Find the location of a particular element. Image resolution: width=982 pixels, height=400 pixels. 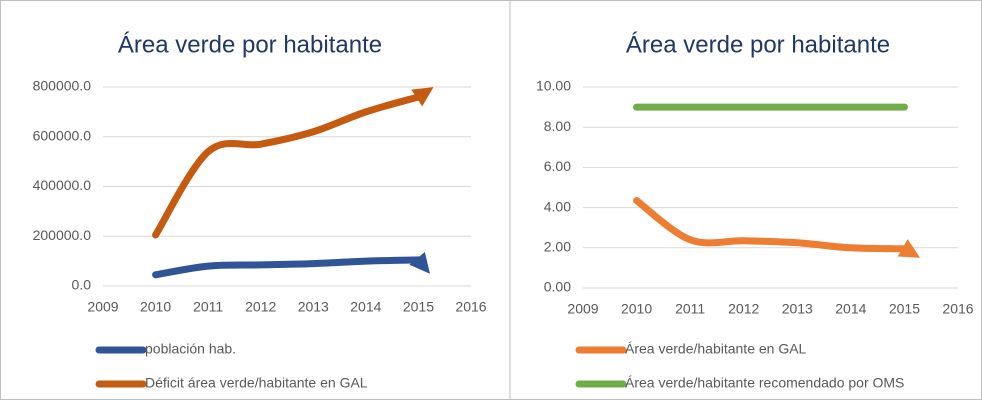

y-tick-label: 400000.0 is located at coordinates (62, 185).